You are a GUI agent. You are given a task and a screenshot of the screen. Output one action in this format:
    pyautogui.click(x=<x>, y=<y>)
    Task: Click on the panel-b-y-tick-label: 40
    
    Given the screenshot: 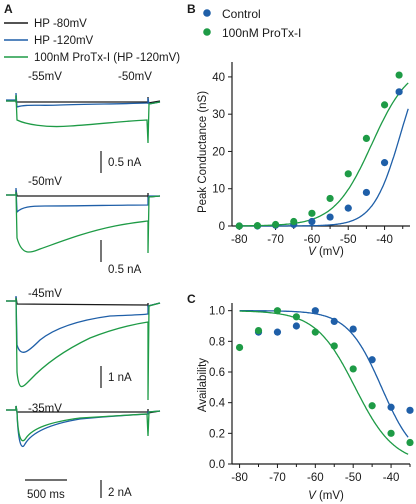 What is the action you would take?
    pyautogui.click(x=218, y=78)
    